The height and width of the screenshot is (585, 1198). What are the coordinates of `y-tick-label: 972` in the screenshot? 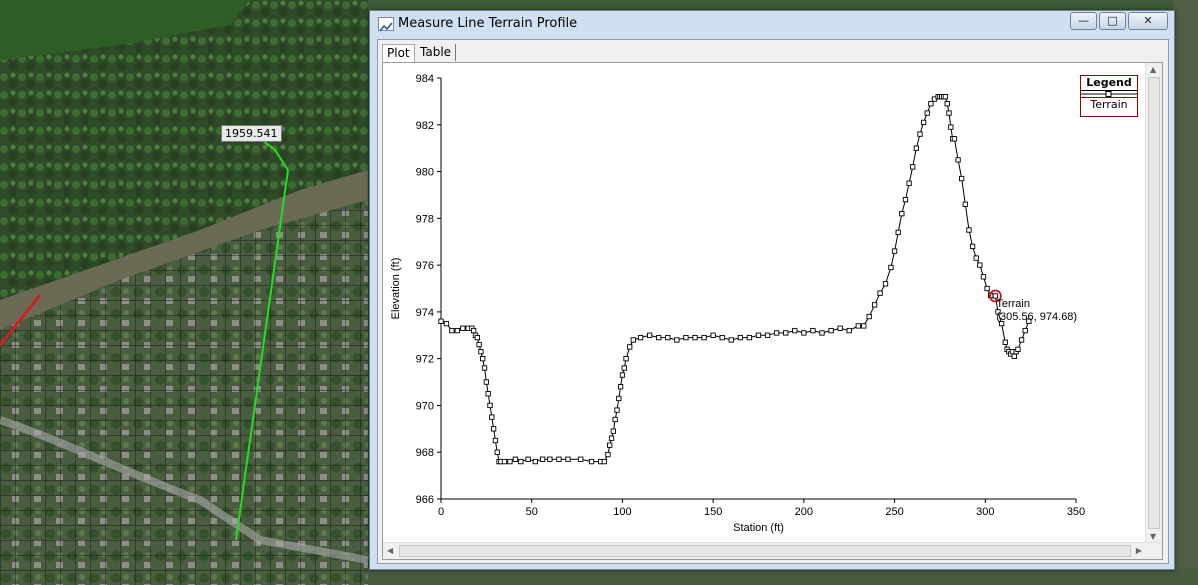 It's located at (425, 360).